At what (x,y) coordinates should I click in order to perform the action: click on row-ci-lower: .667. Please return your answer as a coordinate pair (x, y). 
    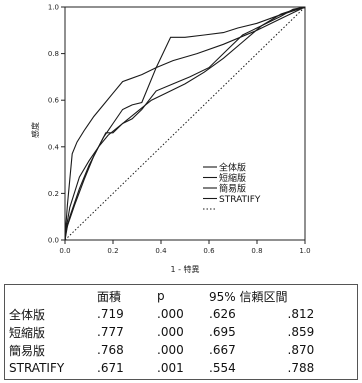
    Looking at the image, I should click on (222, 350).